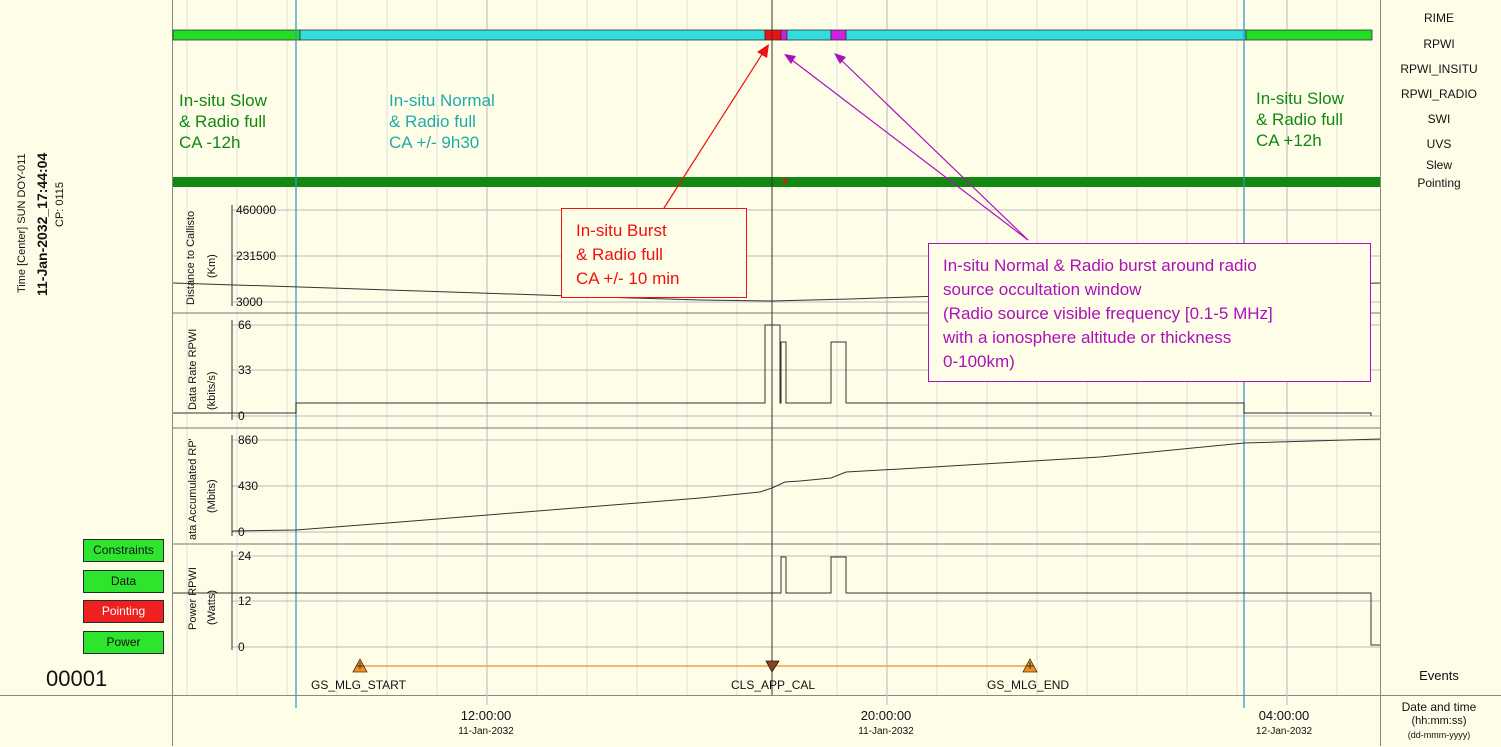 The height and width of the screenshot is (747, 1501). What do you see at coordinates (1439, 144) in the screenshot?
I see `track-label-uvs: UVS` at bounding box center [1439, 144].